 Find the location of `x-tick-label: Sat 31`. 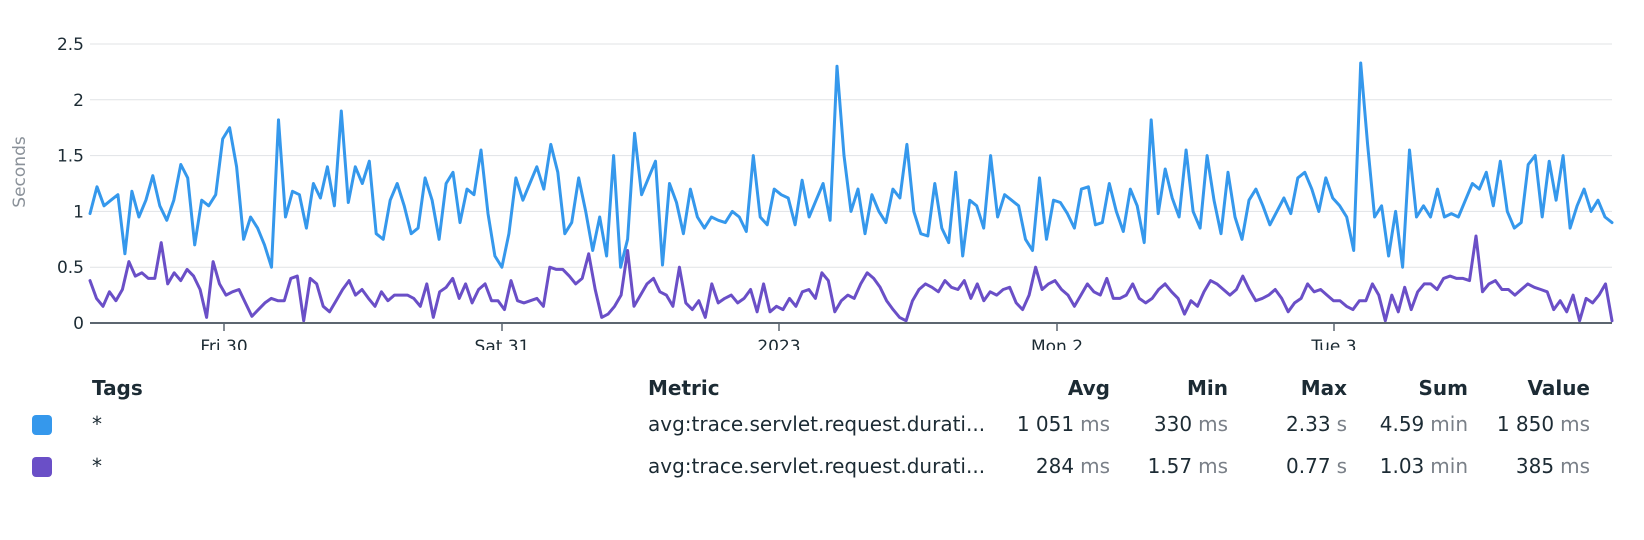

x-tick-label: Sat 31 is located at coordinates (502, 343).